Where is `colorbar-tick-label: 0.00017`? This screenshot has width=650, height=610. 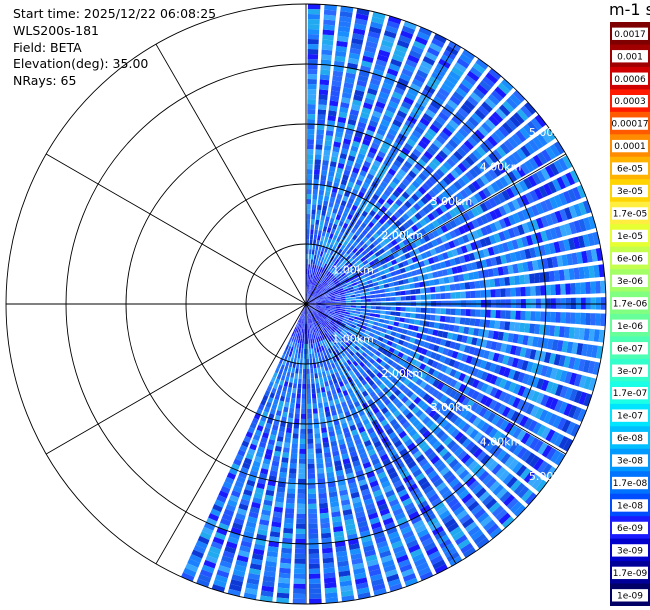 colorbar-tick-label: 0.00017 is located at coordinates (629, 125).